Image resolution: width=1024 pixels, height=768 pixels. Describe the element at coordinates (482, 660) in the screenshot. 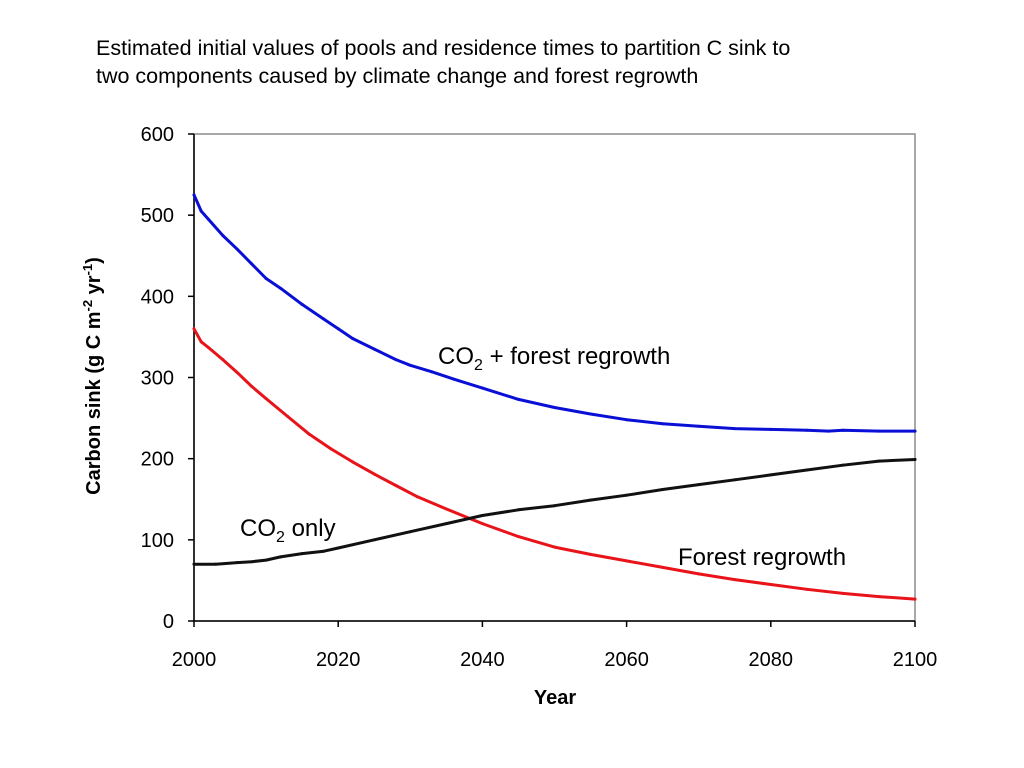

I see `x-tick-label: 2040` at that location.